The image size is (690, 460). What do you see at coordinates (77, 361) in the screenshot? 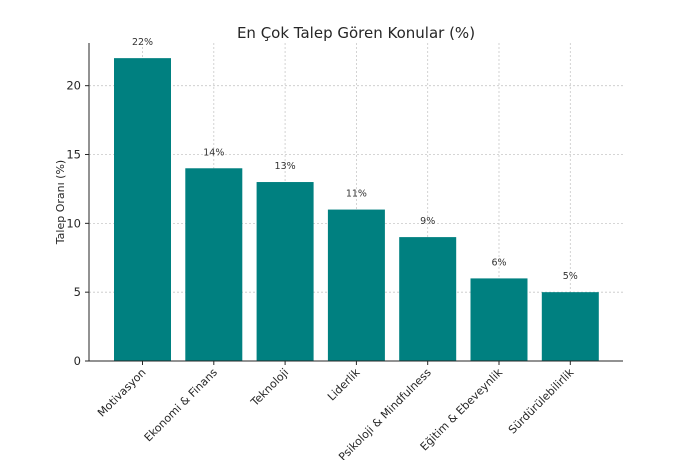
I see `y-tick-label: 0` at bounding box center [77, 361].